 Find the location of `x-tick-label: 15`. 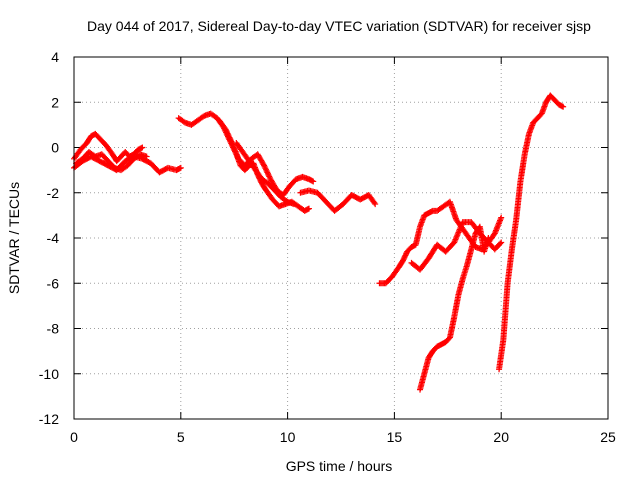

x-tick-label: 15 is located at coordinates (395, 437).